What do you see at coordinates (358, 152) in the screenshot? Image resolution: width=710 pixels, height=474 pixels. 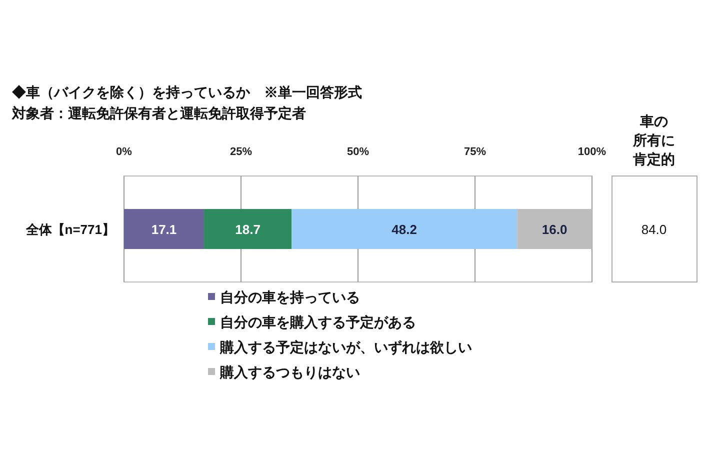 I see `x-tick-label: 50%` at bounding box center [358, 152].